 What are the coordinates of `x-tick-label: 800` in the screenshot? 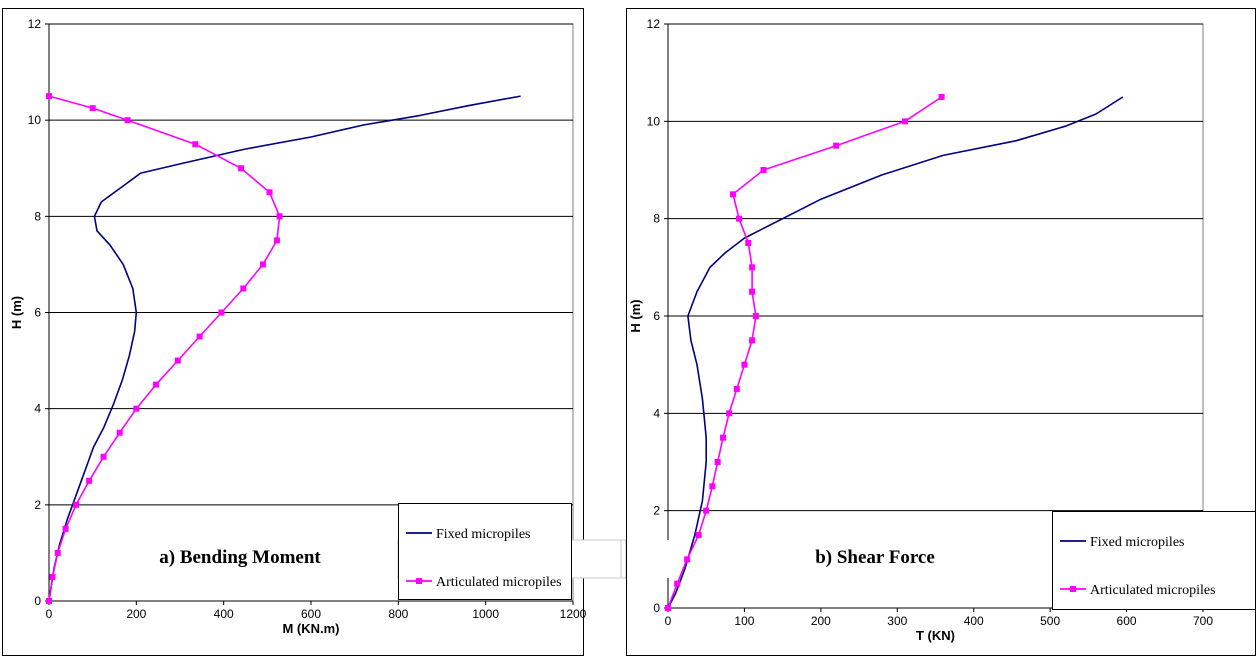 It's located at (398, 614).